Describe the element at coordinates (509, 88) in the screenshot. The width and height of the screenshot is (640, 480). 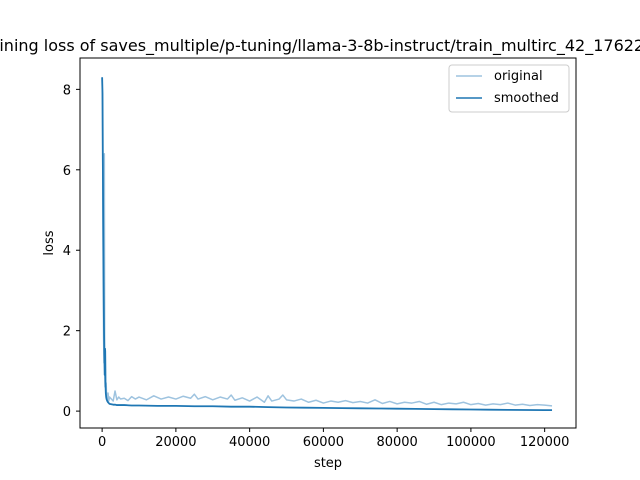
I see `legend: original smoothed` at that location.